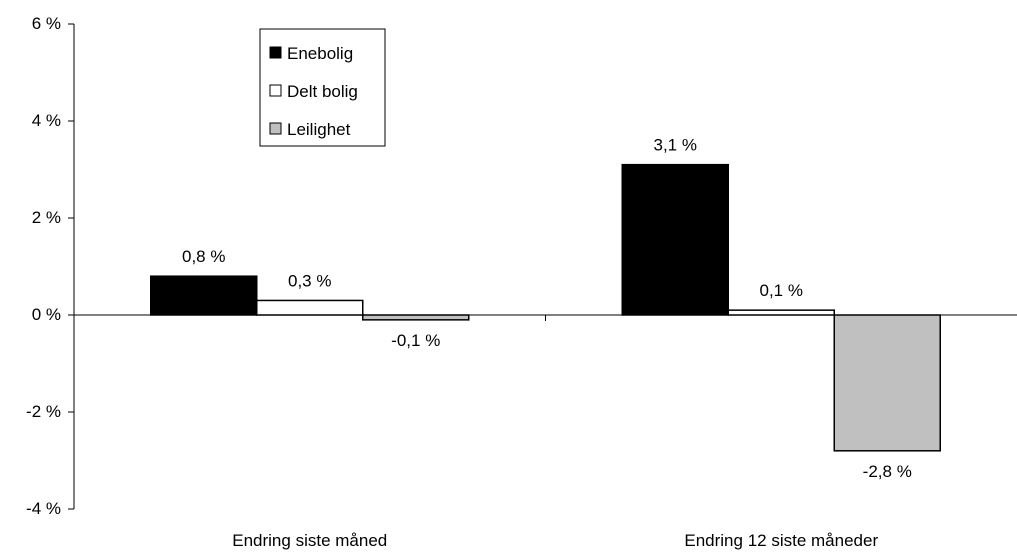 The image size is (1017, 553). Describe the element at coordinates (887, 471) in the screenshot. I see `data-label: -2,8 %` at that location.